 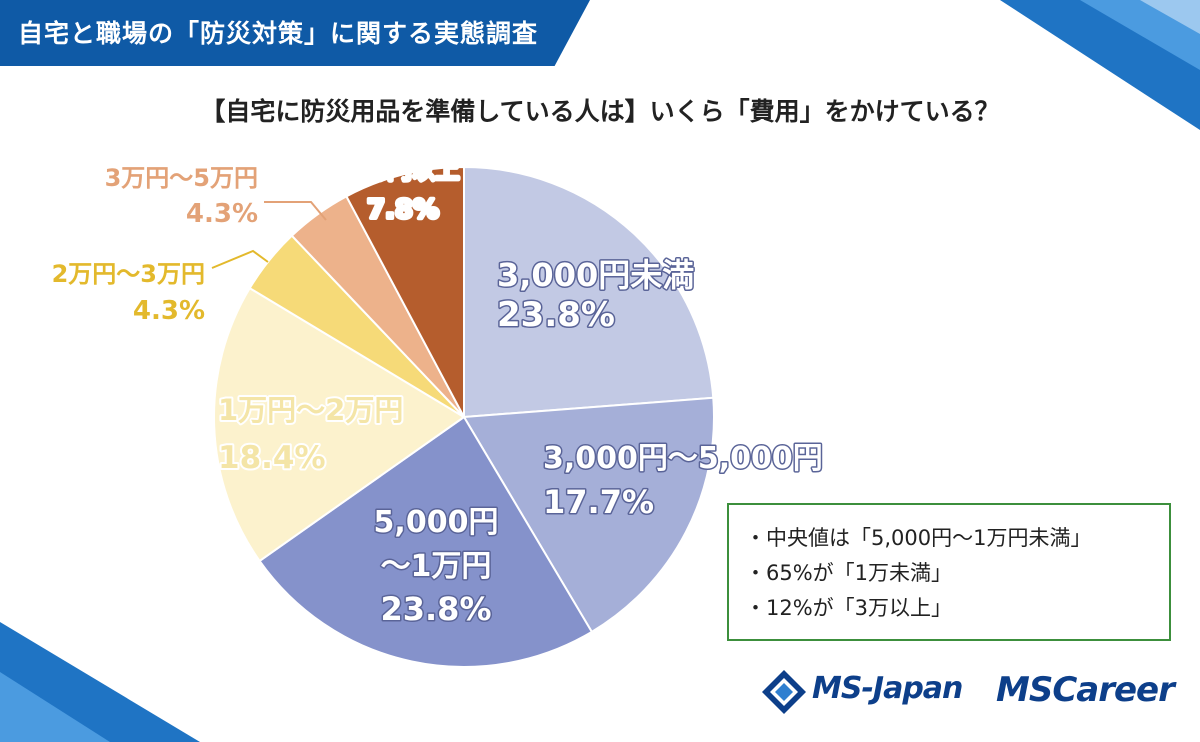 I want to click on pie-label-name-3: ～1万円, so click(x=436, y=566).